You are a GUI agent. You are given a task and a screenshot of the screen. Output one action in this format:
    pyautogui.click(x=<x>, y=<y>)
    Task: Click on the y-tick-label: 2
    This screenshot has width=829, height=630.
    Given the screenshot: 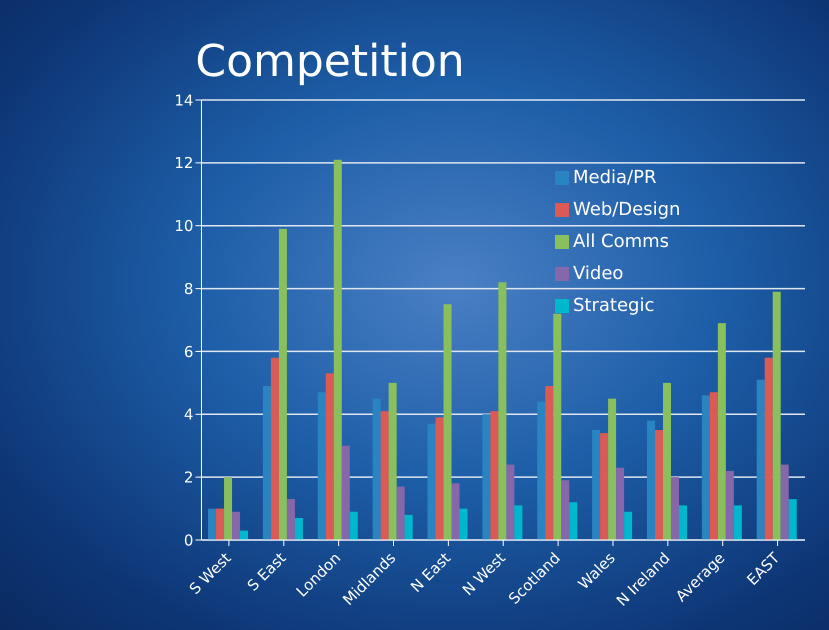 What is the action you would take?
    pyautogui.click(x=189, y=477)
    